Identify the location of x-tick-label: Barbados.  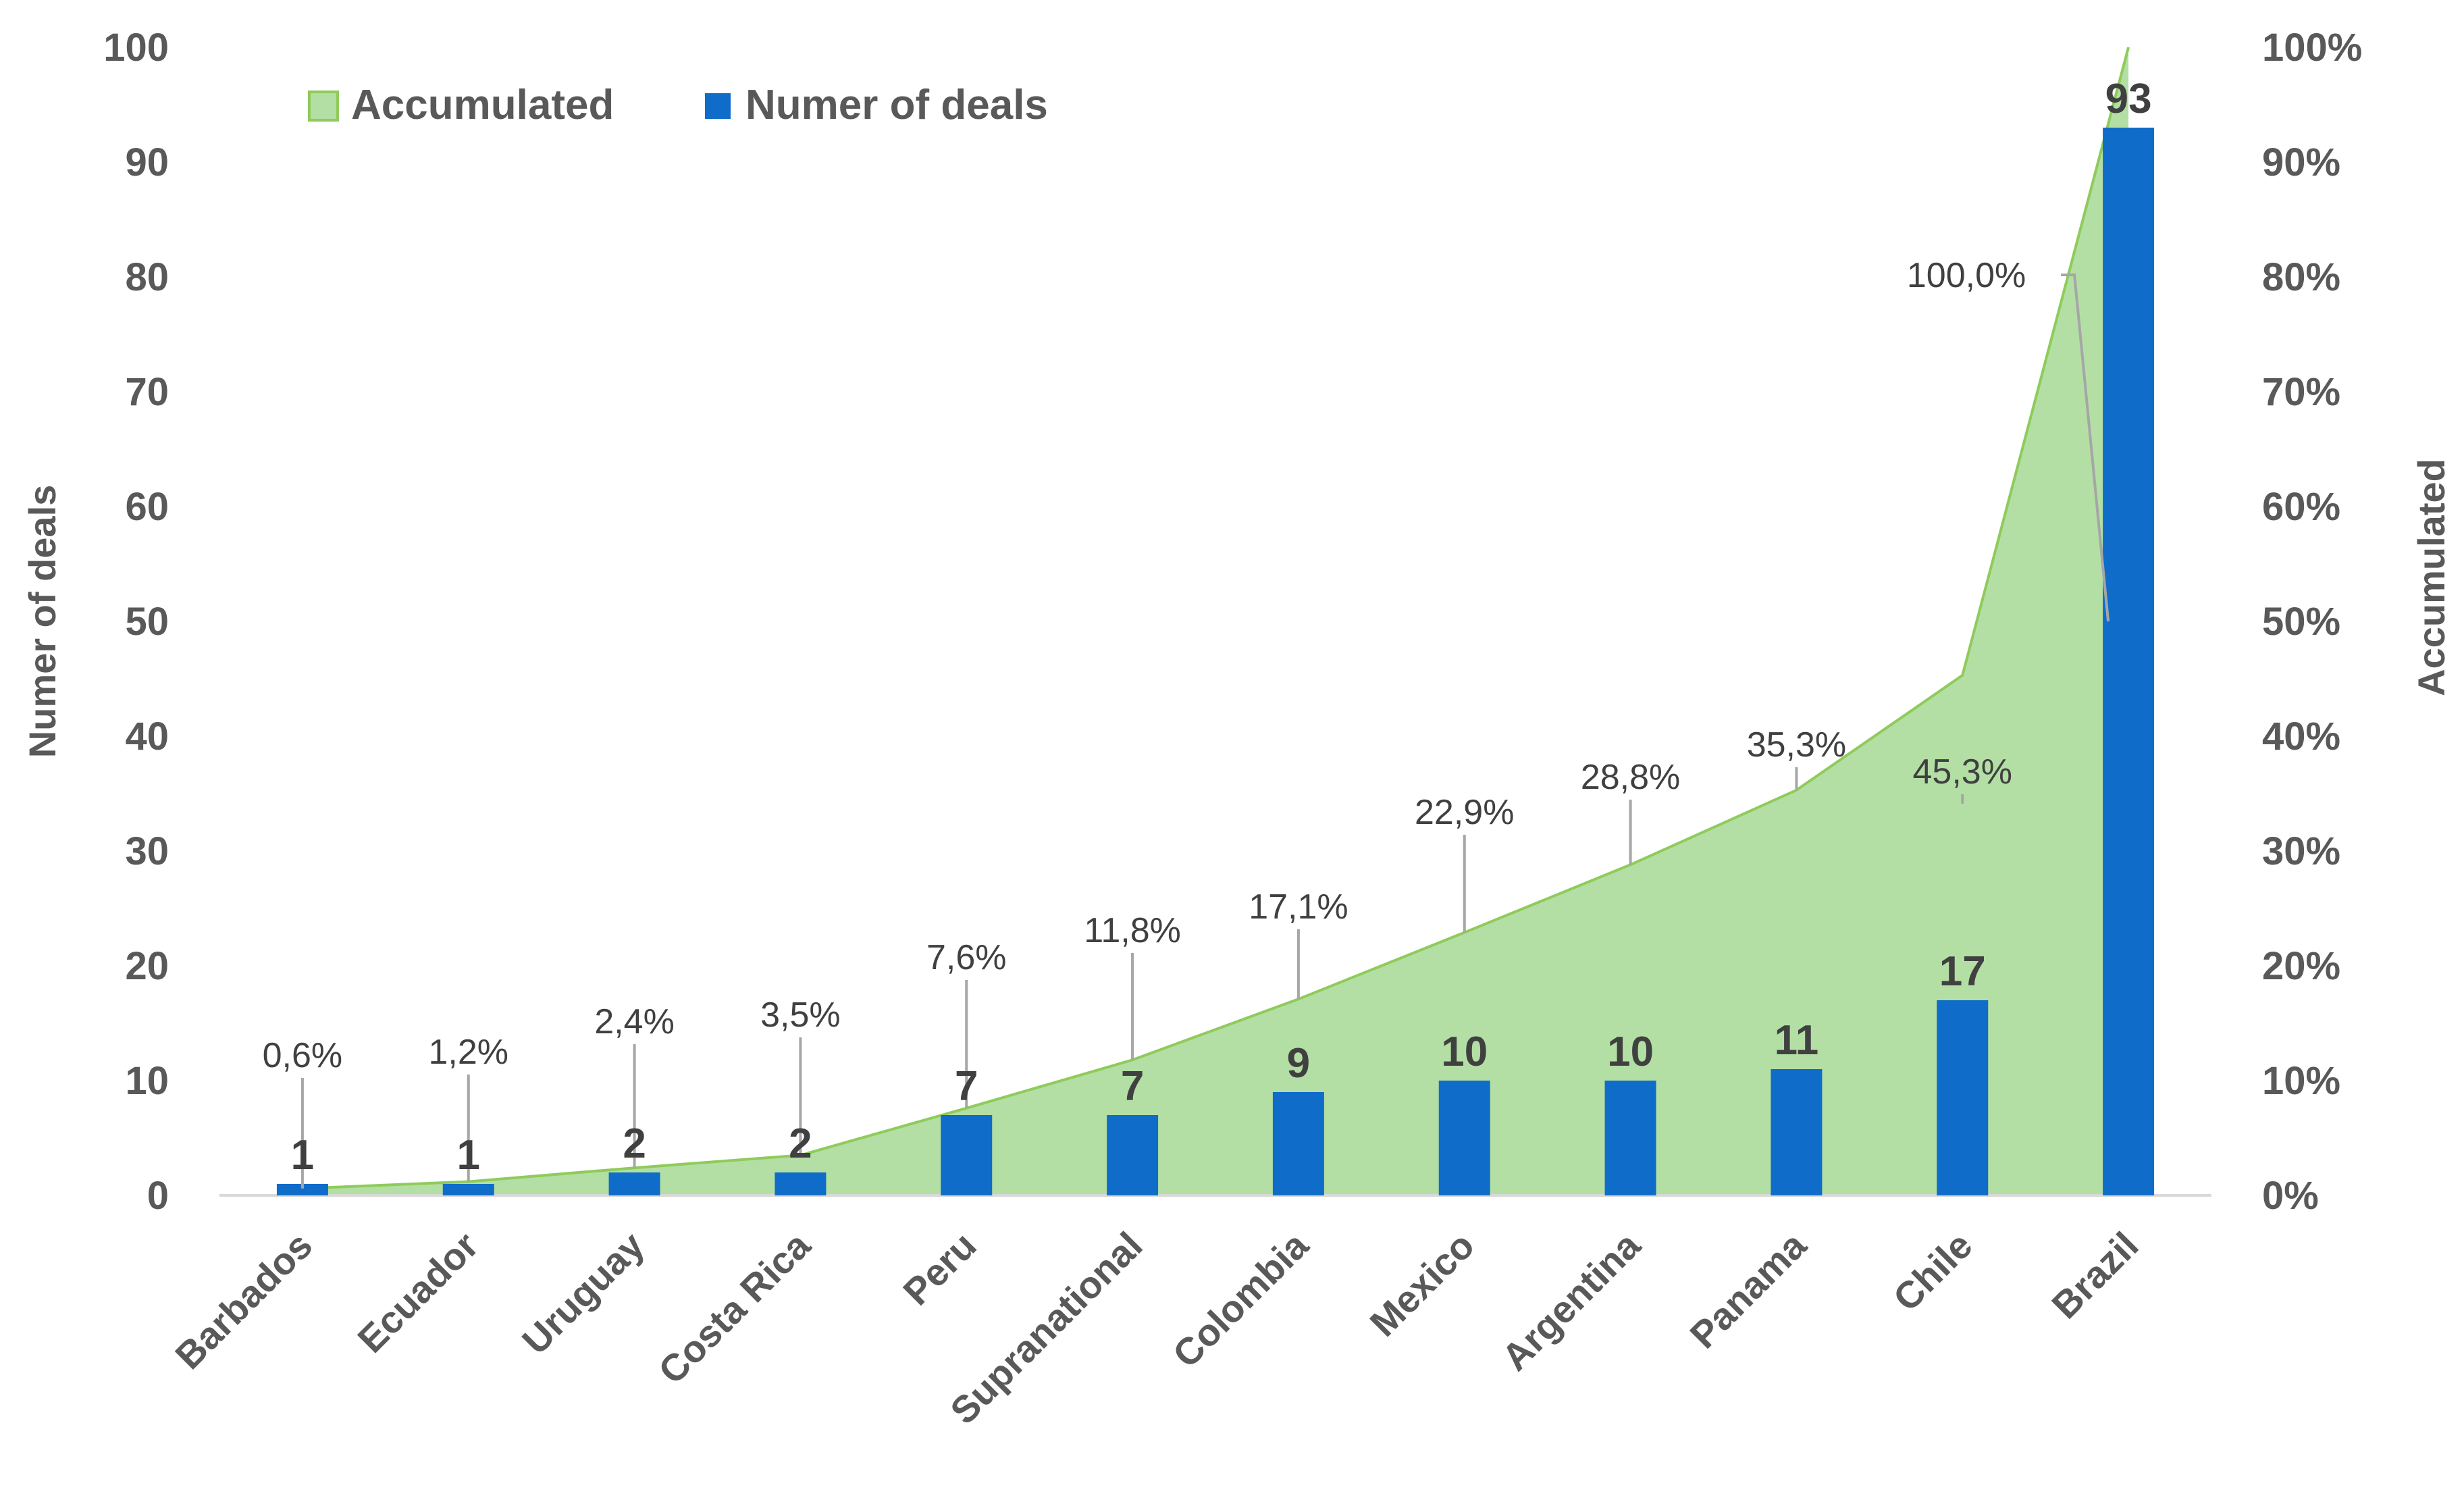
(243, 1300).